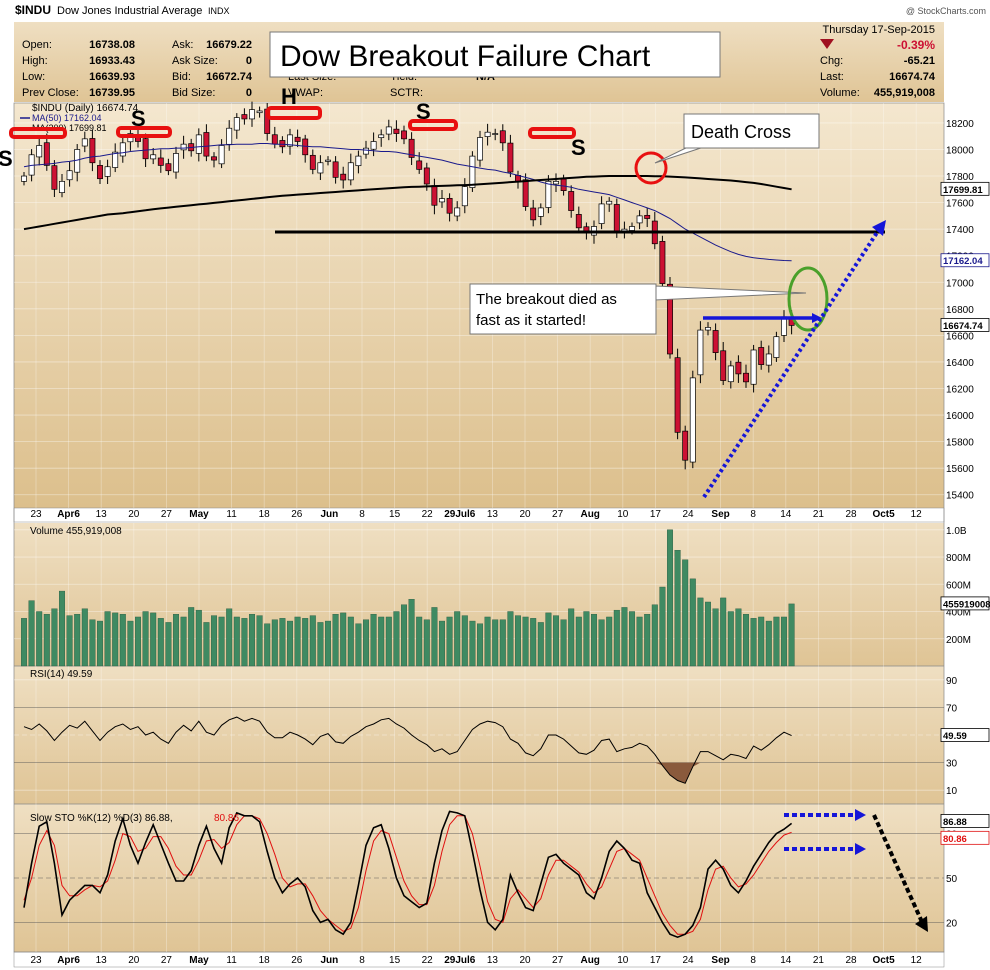 The height and width of the screenshot is (970, 990). What do you see at coordinates (465, 56) in the screenshot?
I see `chart-title: Dow Breakout Failure Chart` at bounding box center [465, 56].